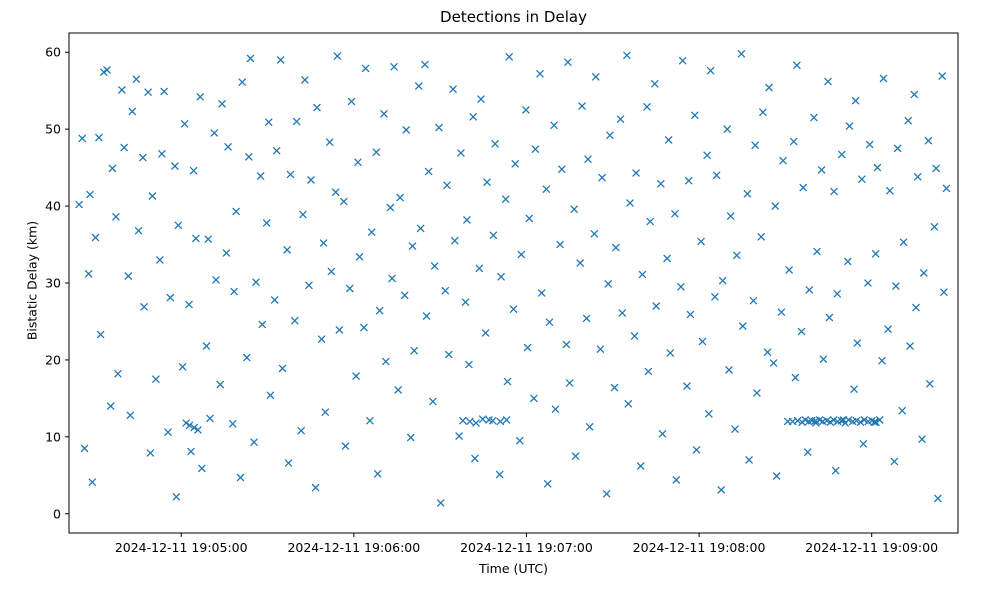 The image size is (989, 590). I want to click on y-tick-label: 40, so click(53, 206).